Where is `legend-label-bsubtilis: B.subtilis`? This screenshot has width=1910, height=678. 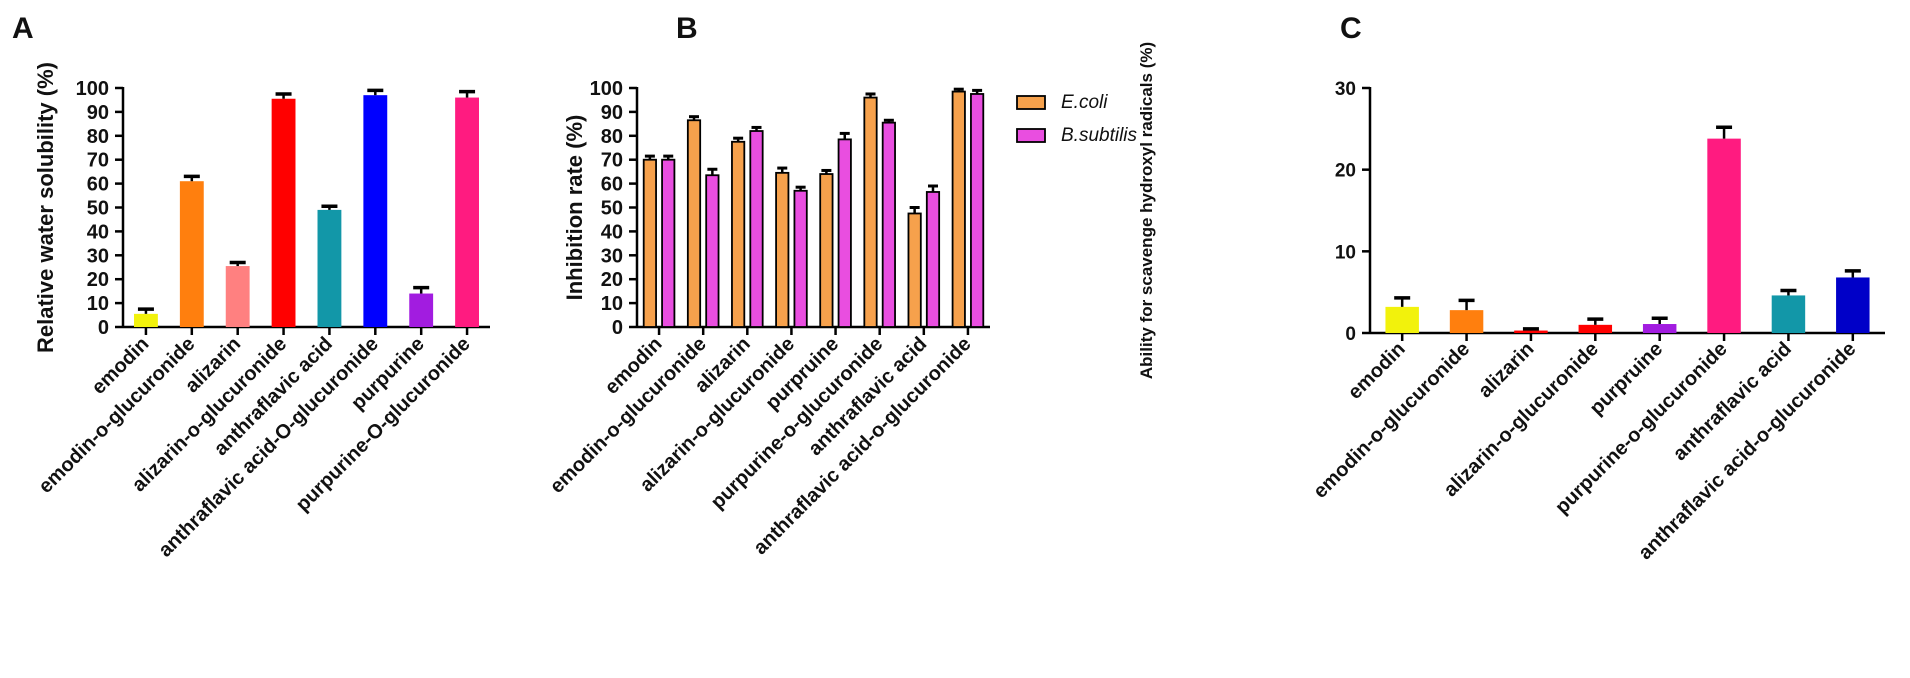 legend-label-bsubtilis: B.subtilis is located at coordinates (1099, 135).